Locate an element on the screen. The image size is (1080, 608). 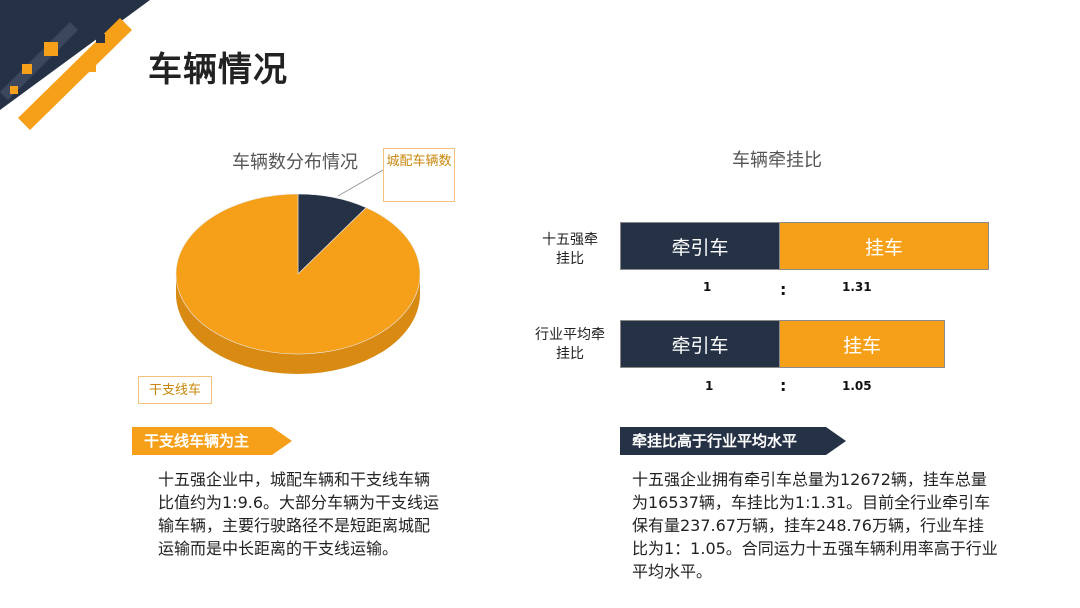
ratio-value-trailer-industry: 1.05 is located at coordinates (857, 386).